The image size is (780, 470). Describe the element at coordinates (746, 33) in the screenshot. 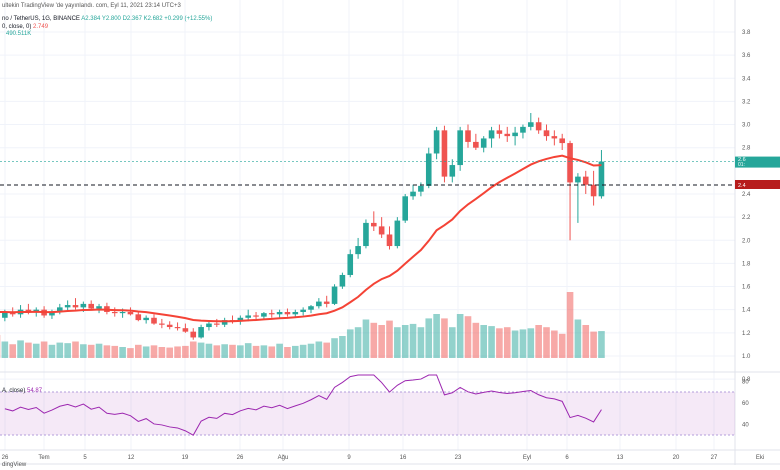

I see `price-tick: 3.8` at that location.